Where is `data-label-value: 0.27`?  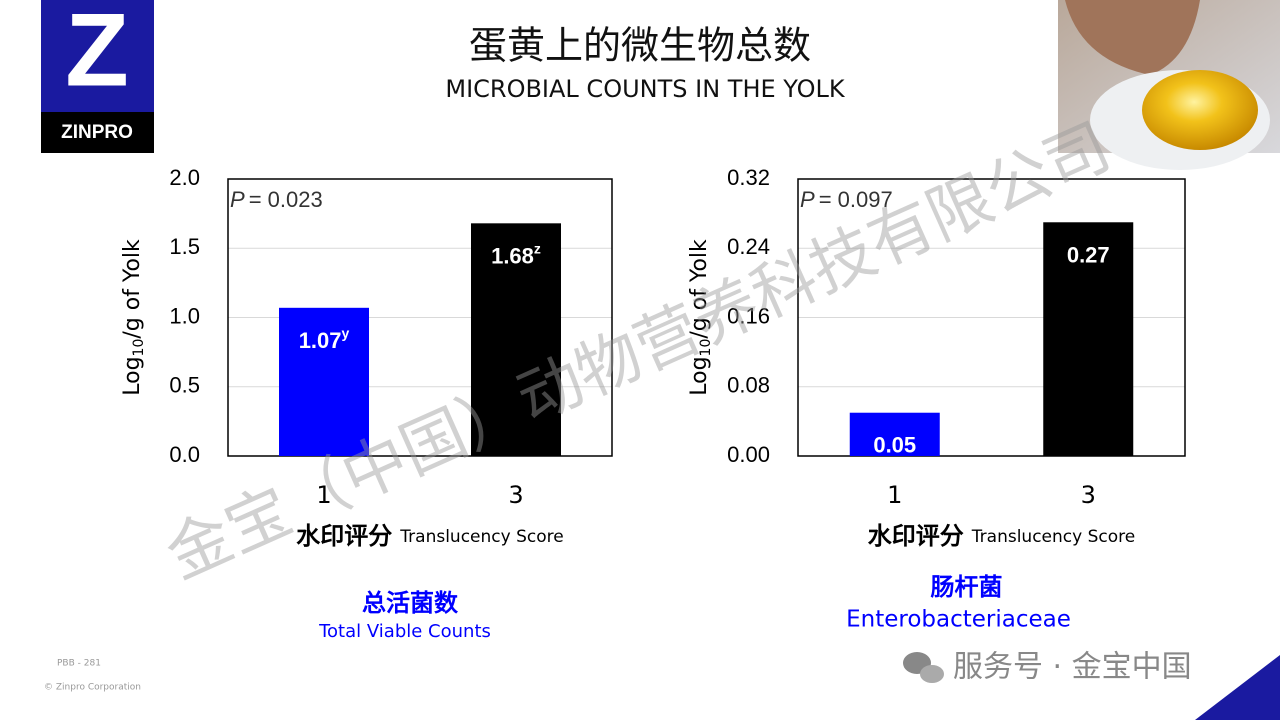 data-label-value: 0.27 is located at coordinates (1088, 254).